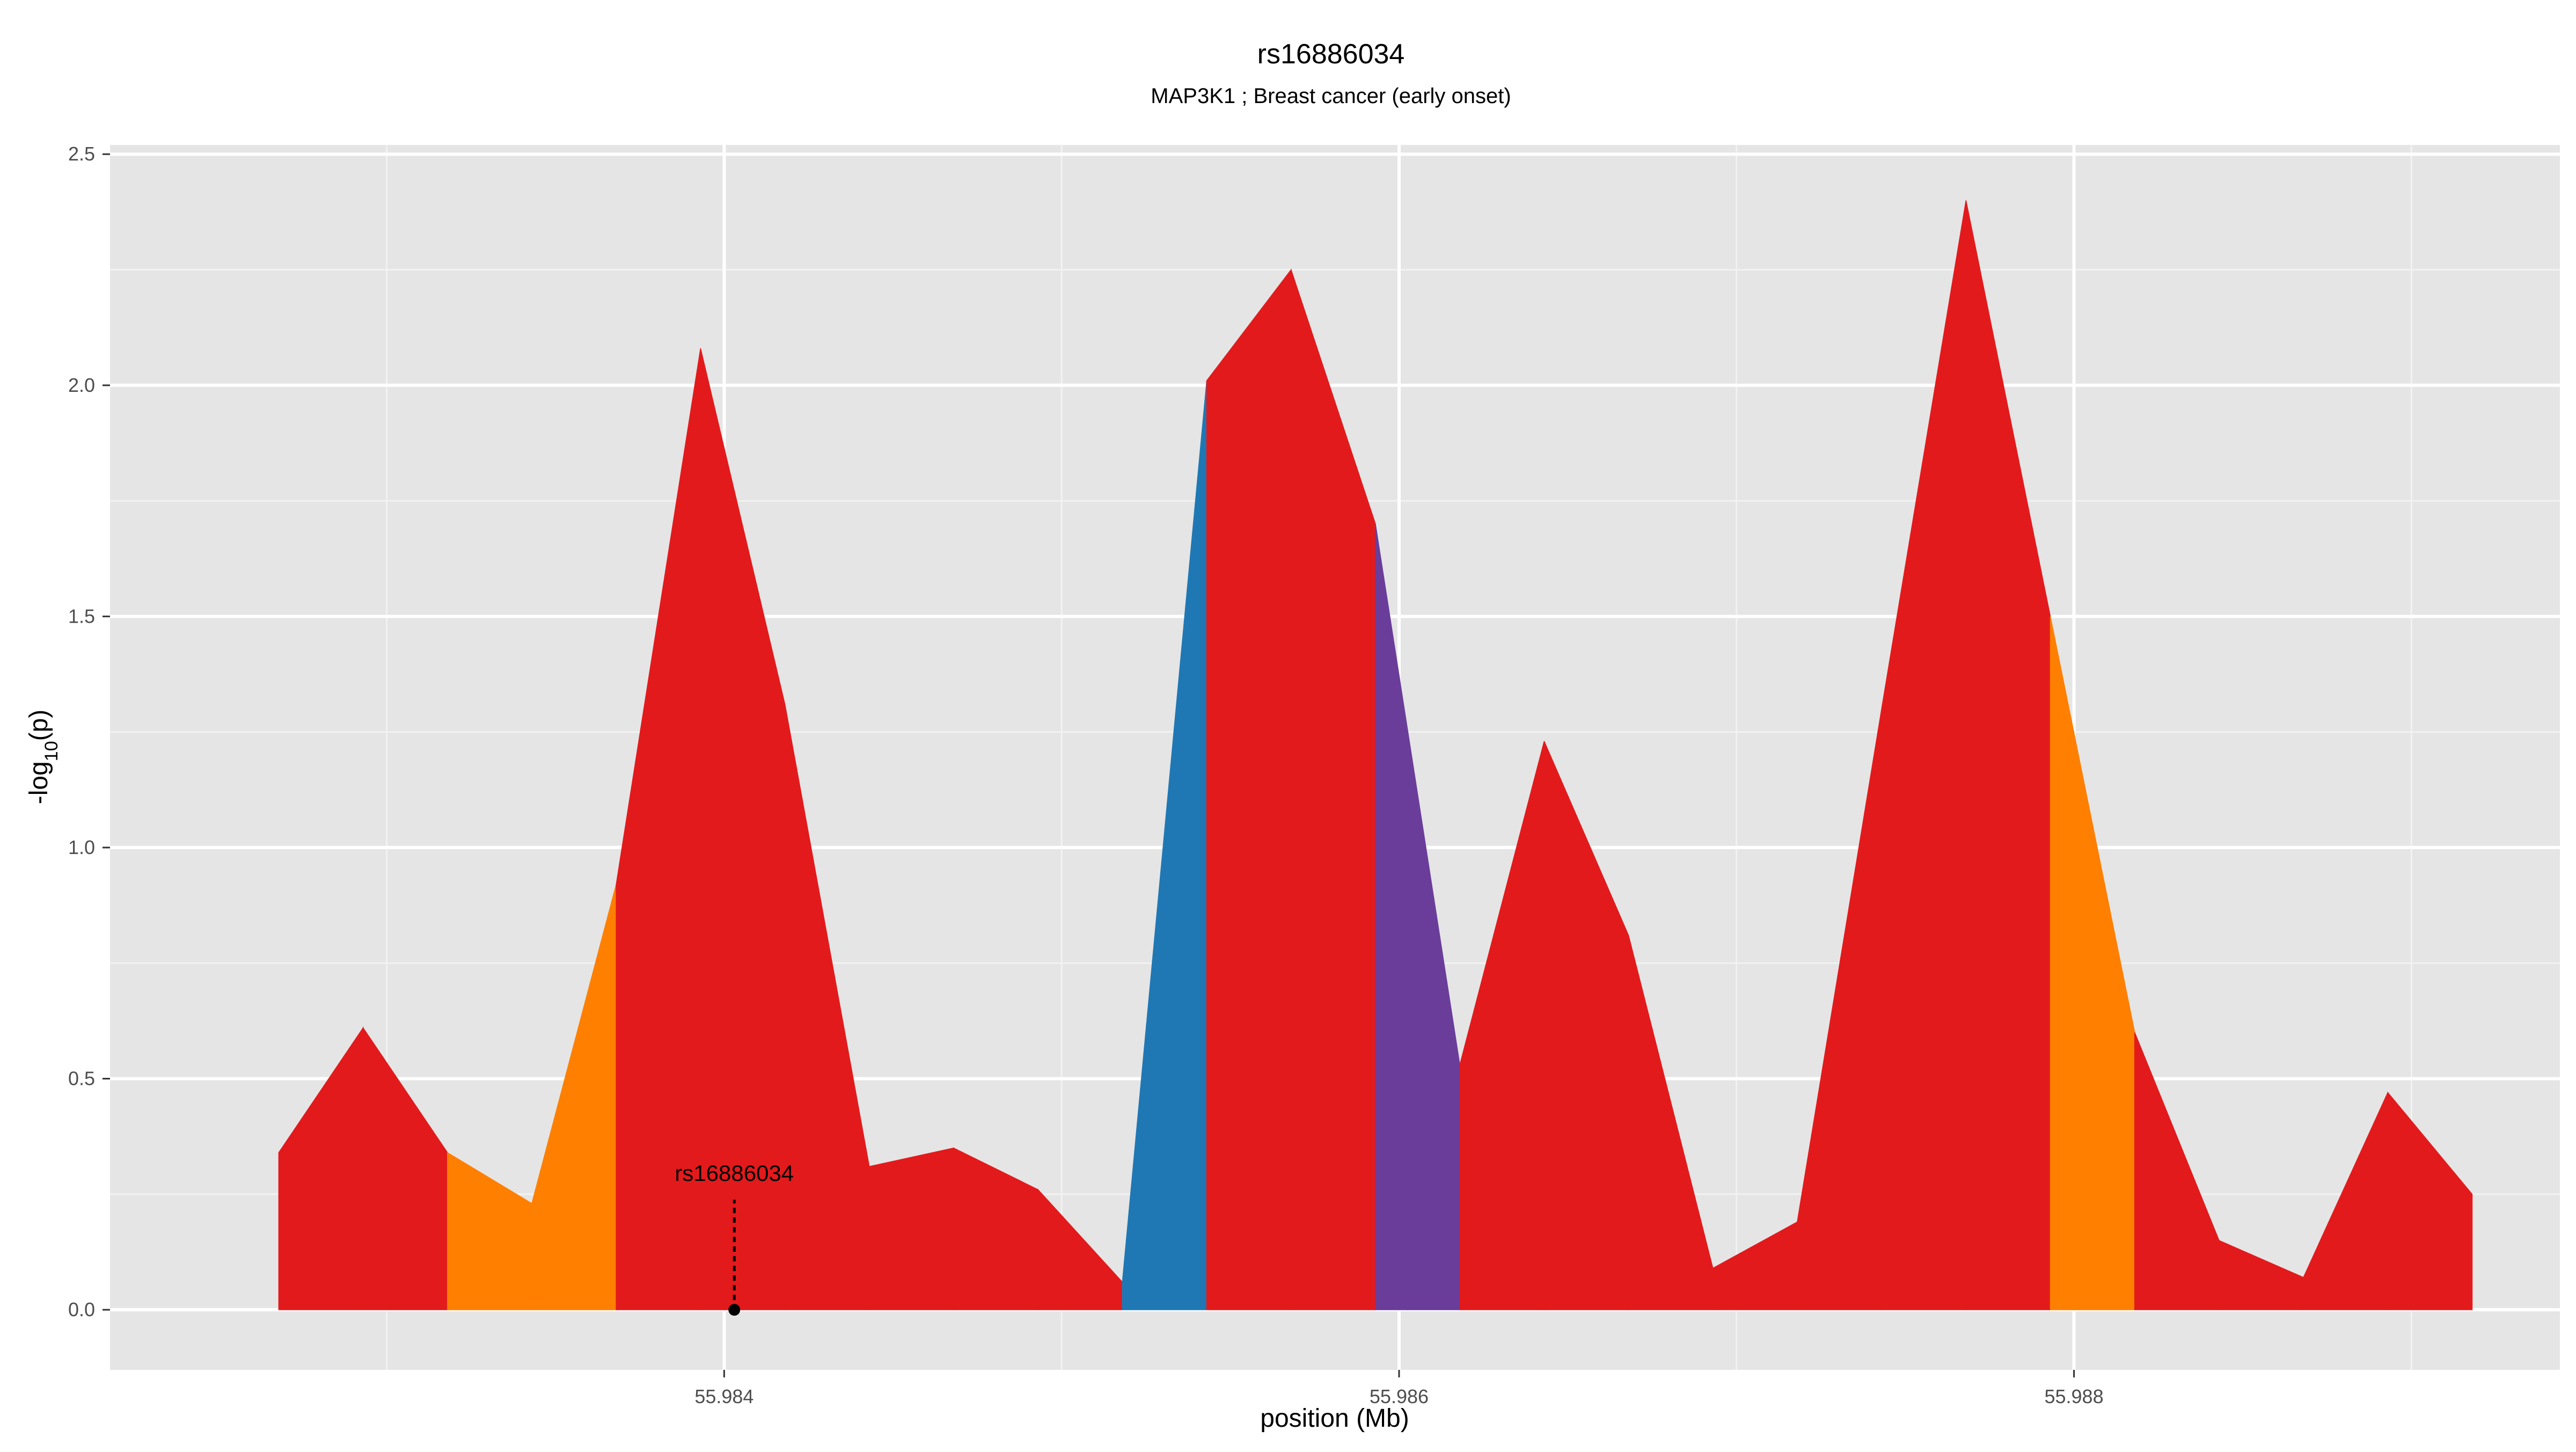 The height and width of the screenshot is (1452, 2576). I want to click on x-tick-label: 55.986, so click(1399, 1396).